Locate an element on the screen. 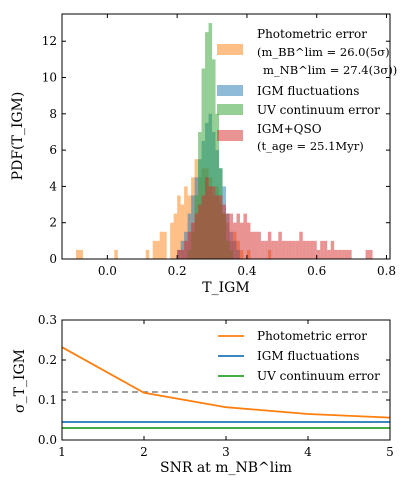 Image resolution: width=415 pixels, height=498 pixels. legend-label-igm-qso: IGM+QSO is located at coordinates (289, 129).